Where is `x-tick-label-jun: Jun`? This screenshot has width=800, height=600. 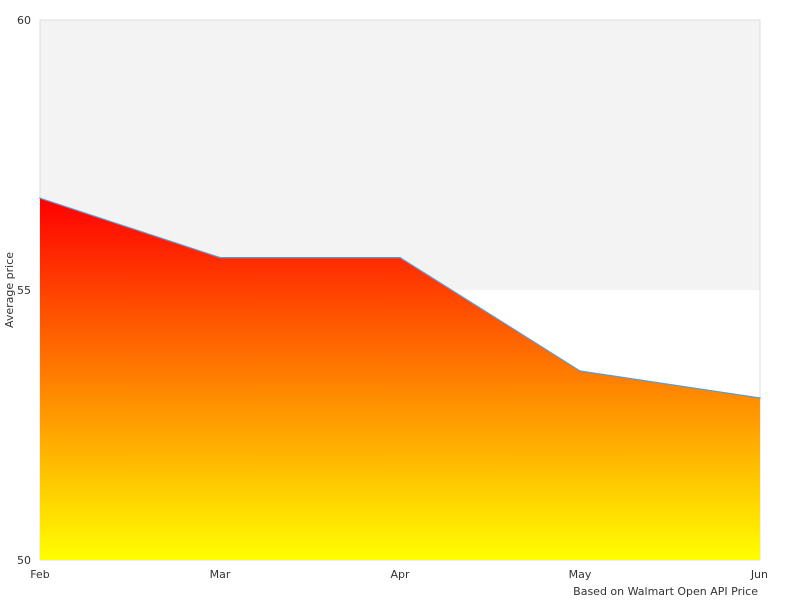
x-tick-label-jun: Jun is located at coordinates (759, 574).